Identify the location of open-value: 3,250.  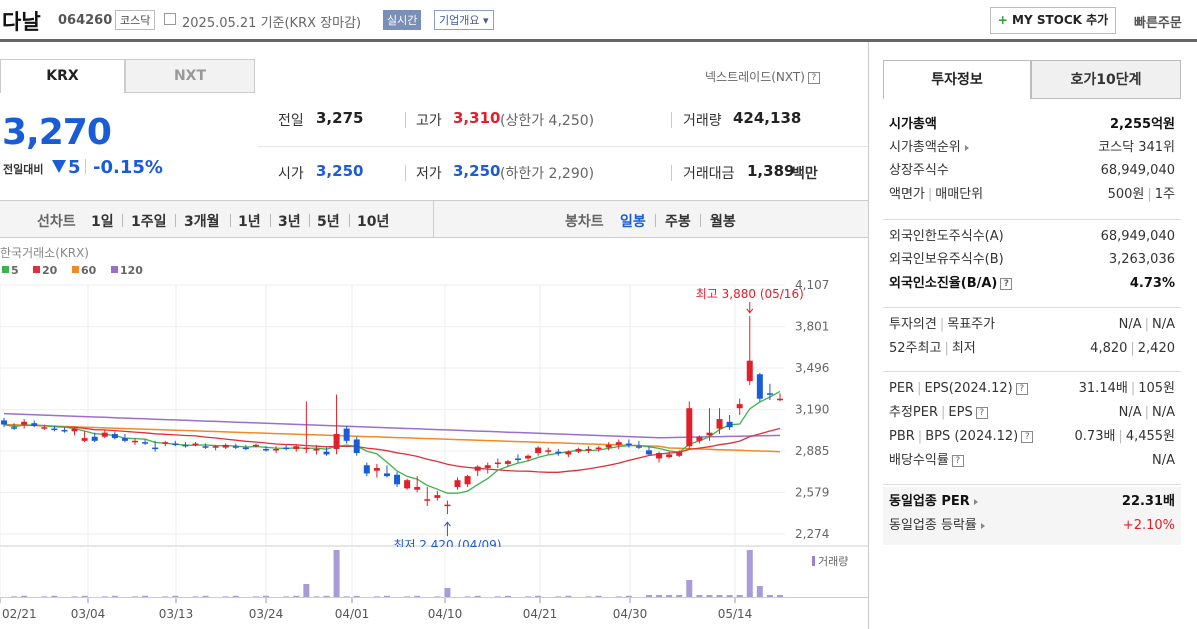
(340, 171).